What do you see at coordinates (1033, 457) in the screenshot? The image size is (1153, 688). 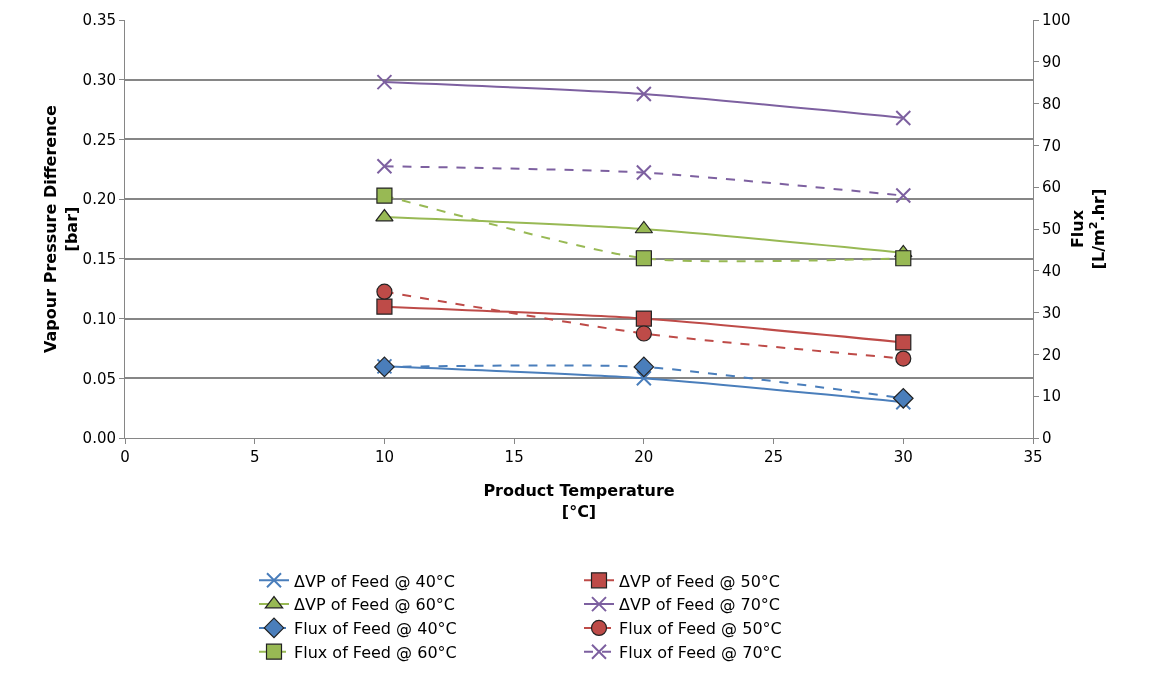 I see `x-tick-label: 35` at bounding box center [1033, 457].